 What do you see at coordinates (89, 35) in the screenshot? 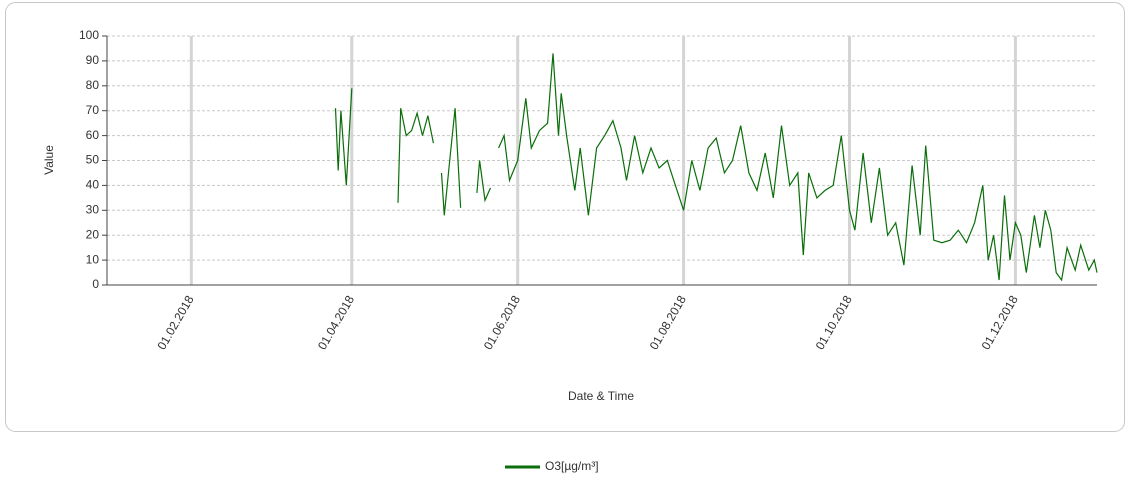
I see `y-tick-label: 100` at bounding box center [89, 35].